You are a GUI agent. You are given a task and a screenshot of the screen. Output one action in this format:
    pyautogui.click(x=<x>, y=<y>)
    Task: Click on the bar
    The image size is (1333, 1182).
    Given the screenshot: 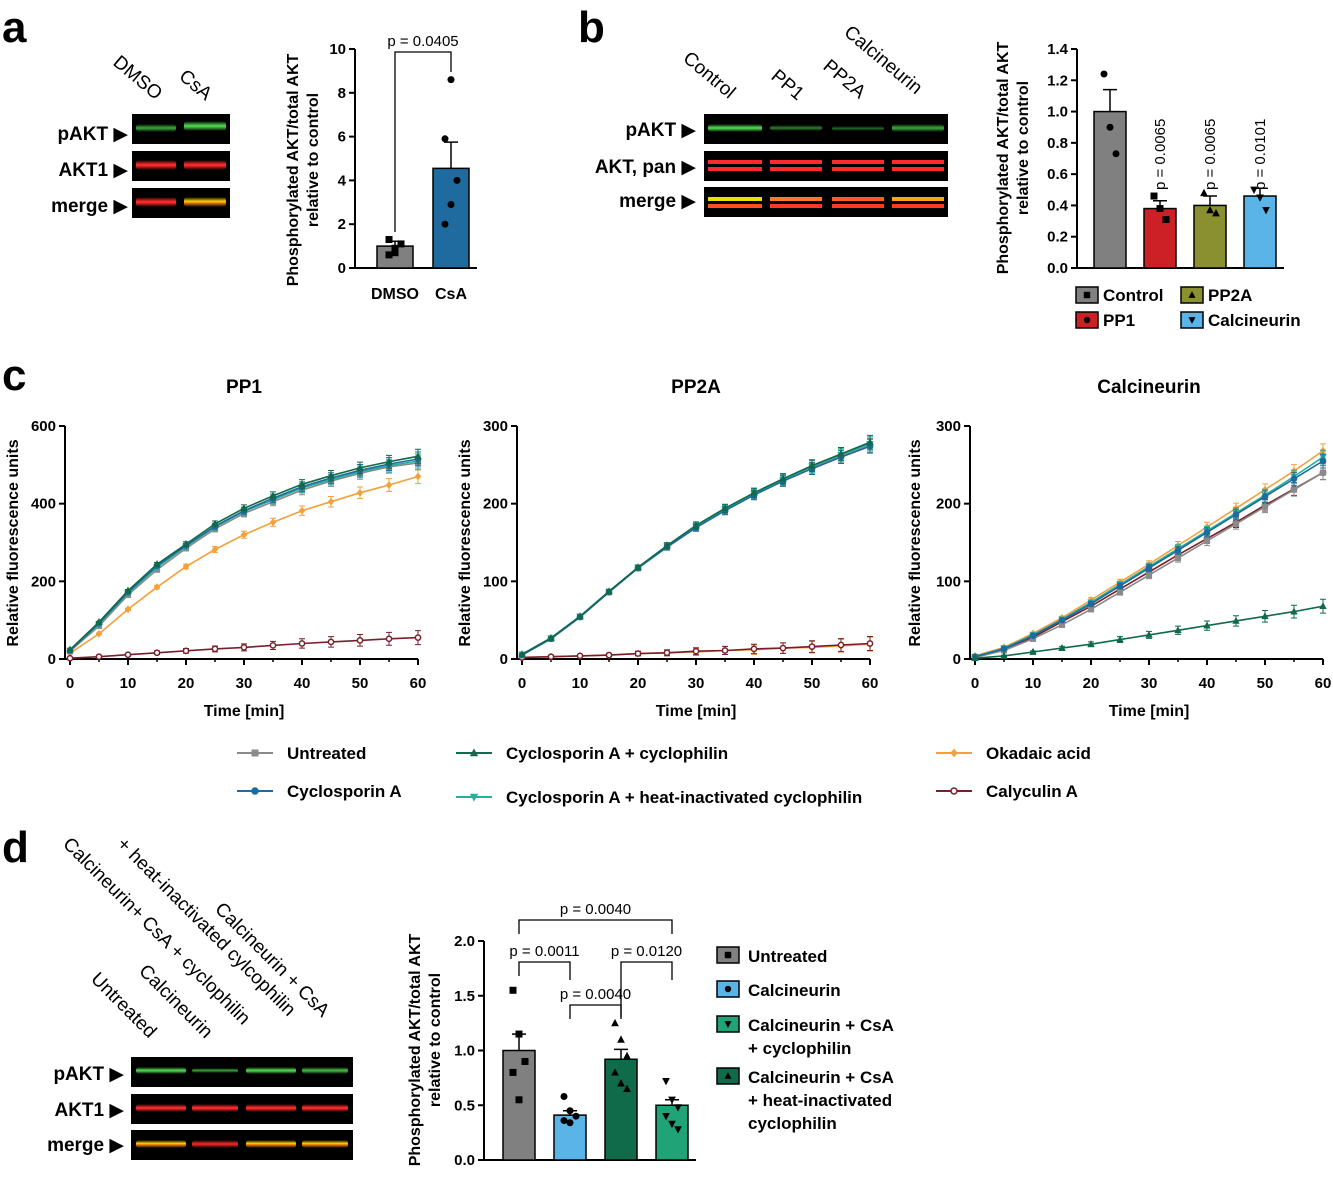 What is the action you would take?
    pyautogui.click(x=1110, y=189)
    